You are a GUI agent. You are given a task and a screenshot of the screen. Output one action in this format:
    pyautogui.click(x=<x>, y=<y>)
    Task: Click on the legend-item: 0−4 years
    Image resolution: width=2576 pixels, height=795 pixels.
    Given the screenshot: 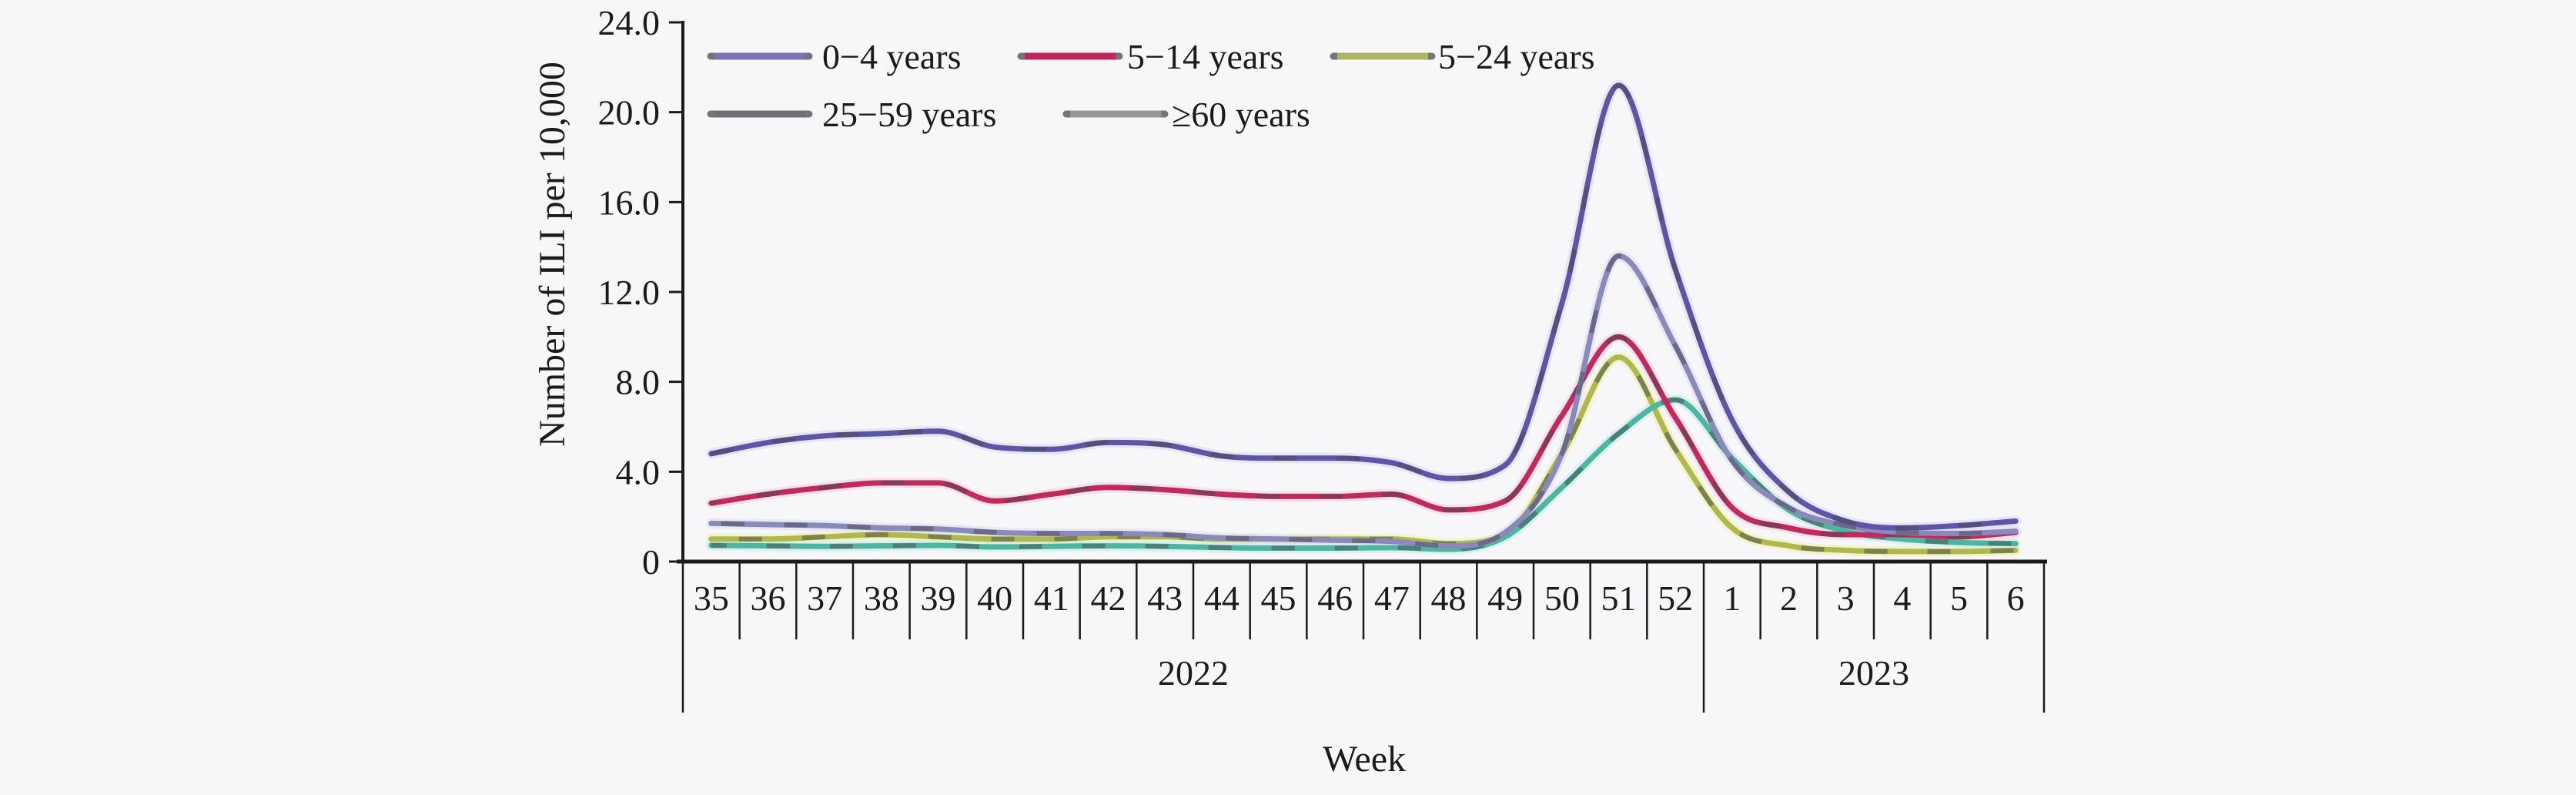 What is the action you would take?
    pyautogui.click(x=834, y=56)
    